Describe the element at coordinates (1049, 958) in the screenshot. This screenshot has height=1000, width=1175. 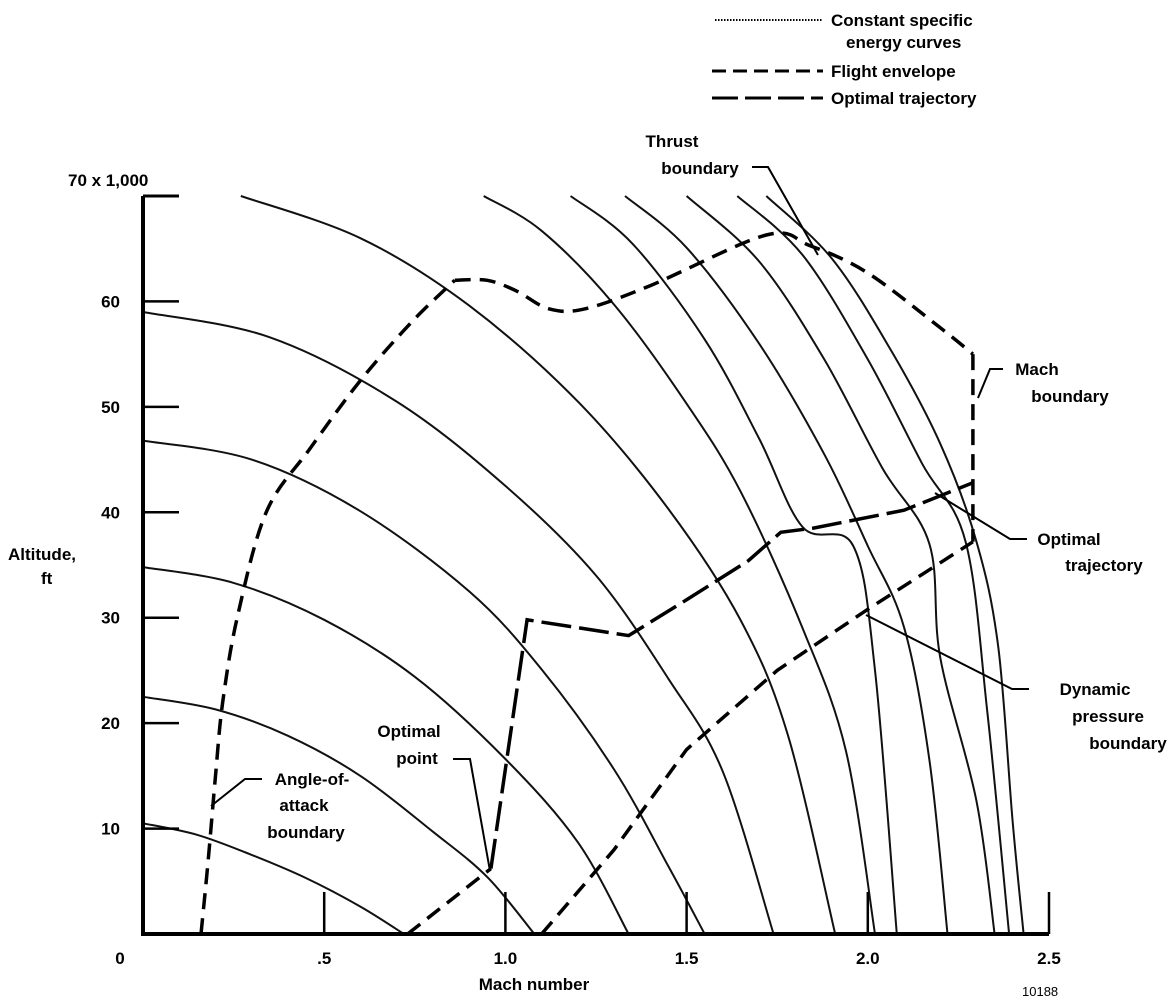
I see `x-tick-label-2.5: 2.5` at that location.